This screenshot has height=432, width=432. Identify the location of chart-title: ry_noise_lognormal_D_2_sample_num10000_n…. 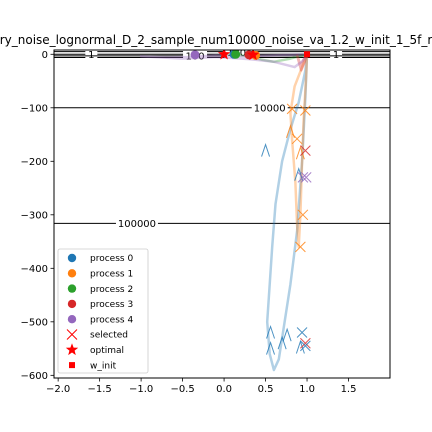
(216, 40).